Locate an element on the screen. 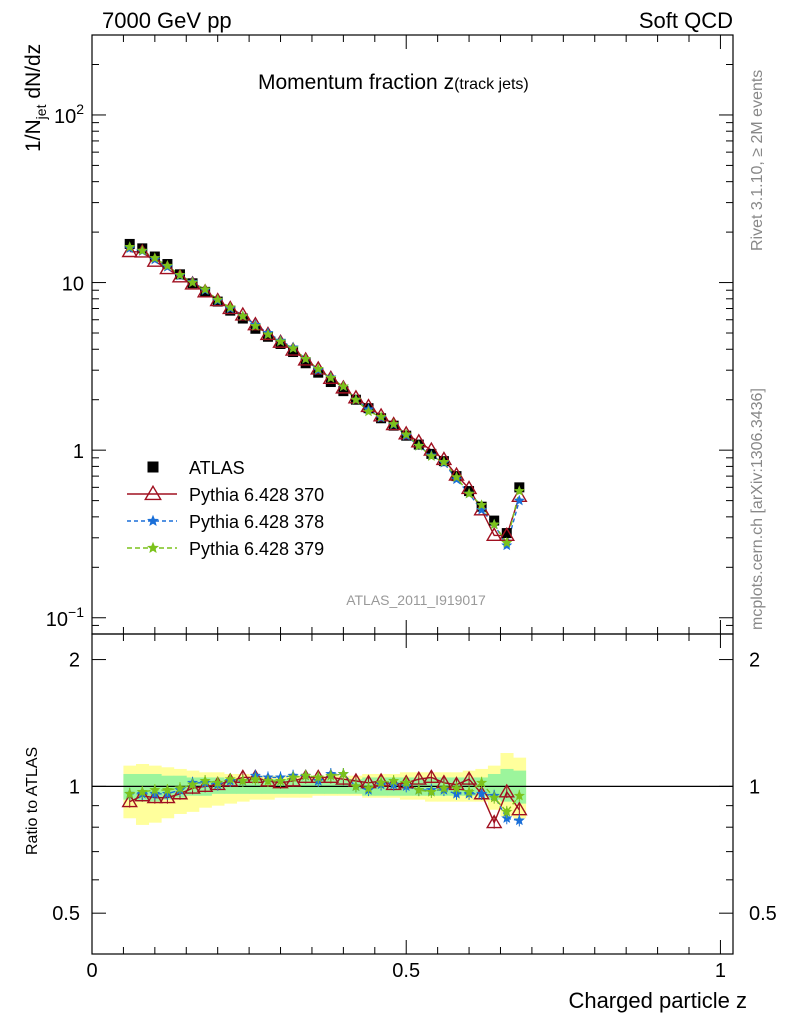  x-tick-label: 0.5 is located at coordinates (406, 971).